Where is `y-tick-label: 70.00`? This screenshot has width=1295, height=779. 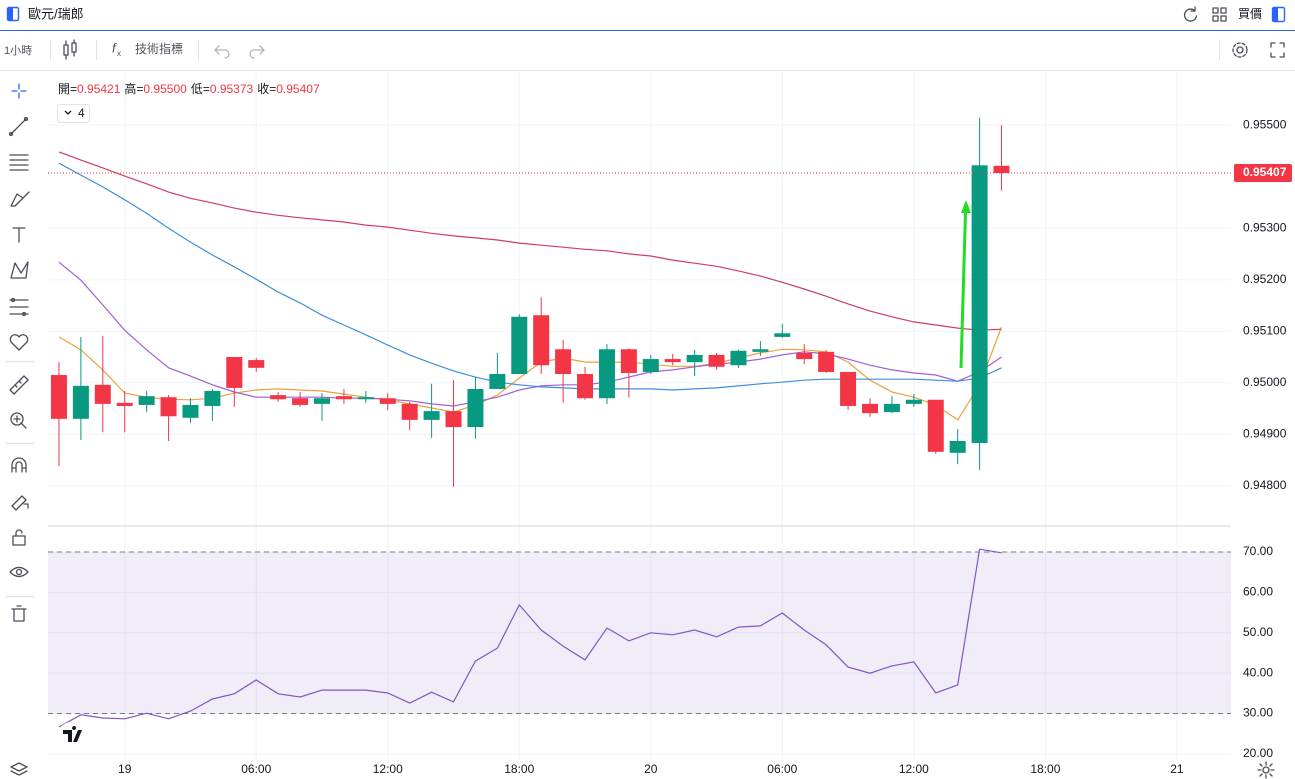
y-tick-label: 70.00 is located at coordinates (1258, 551).